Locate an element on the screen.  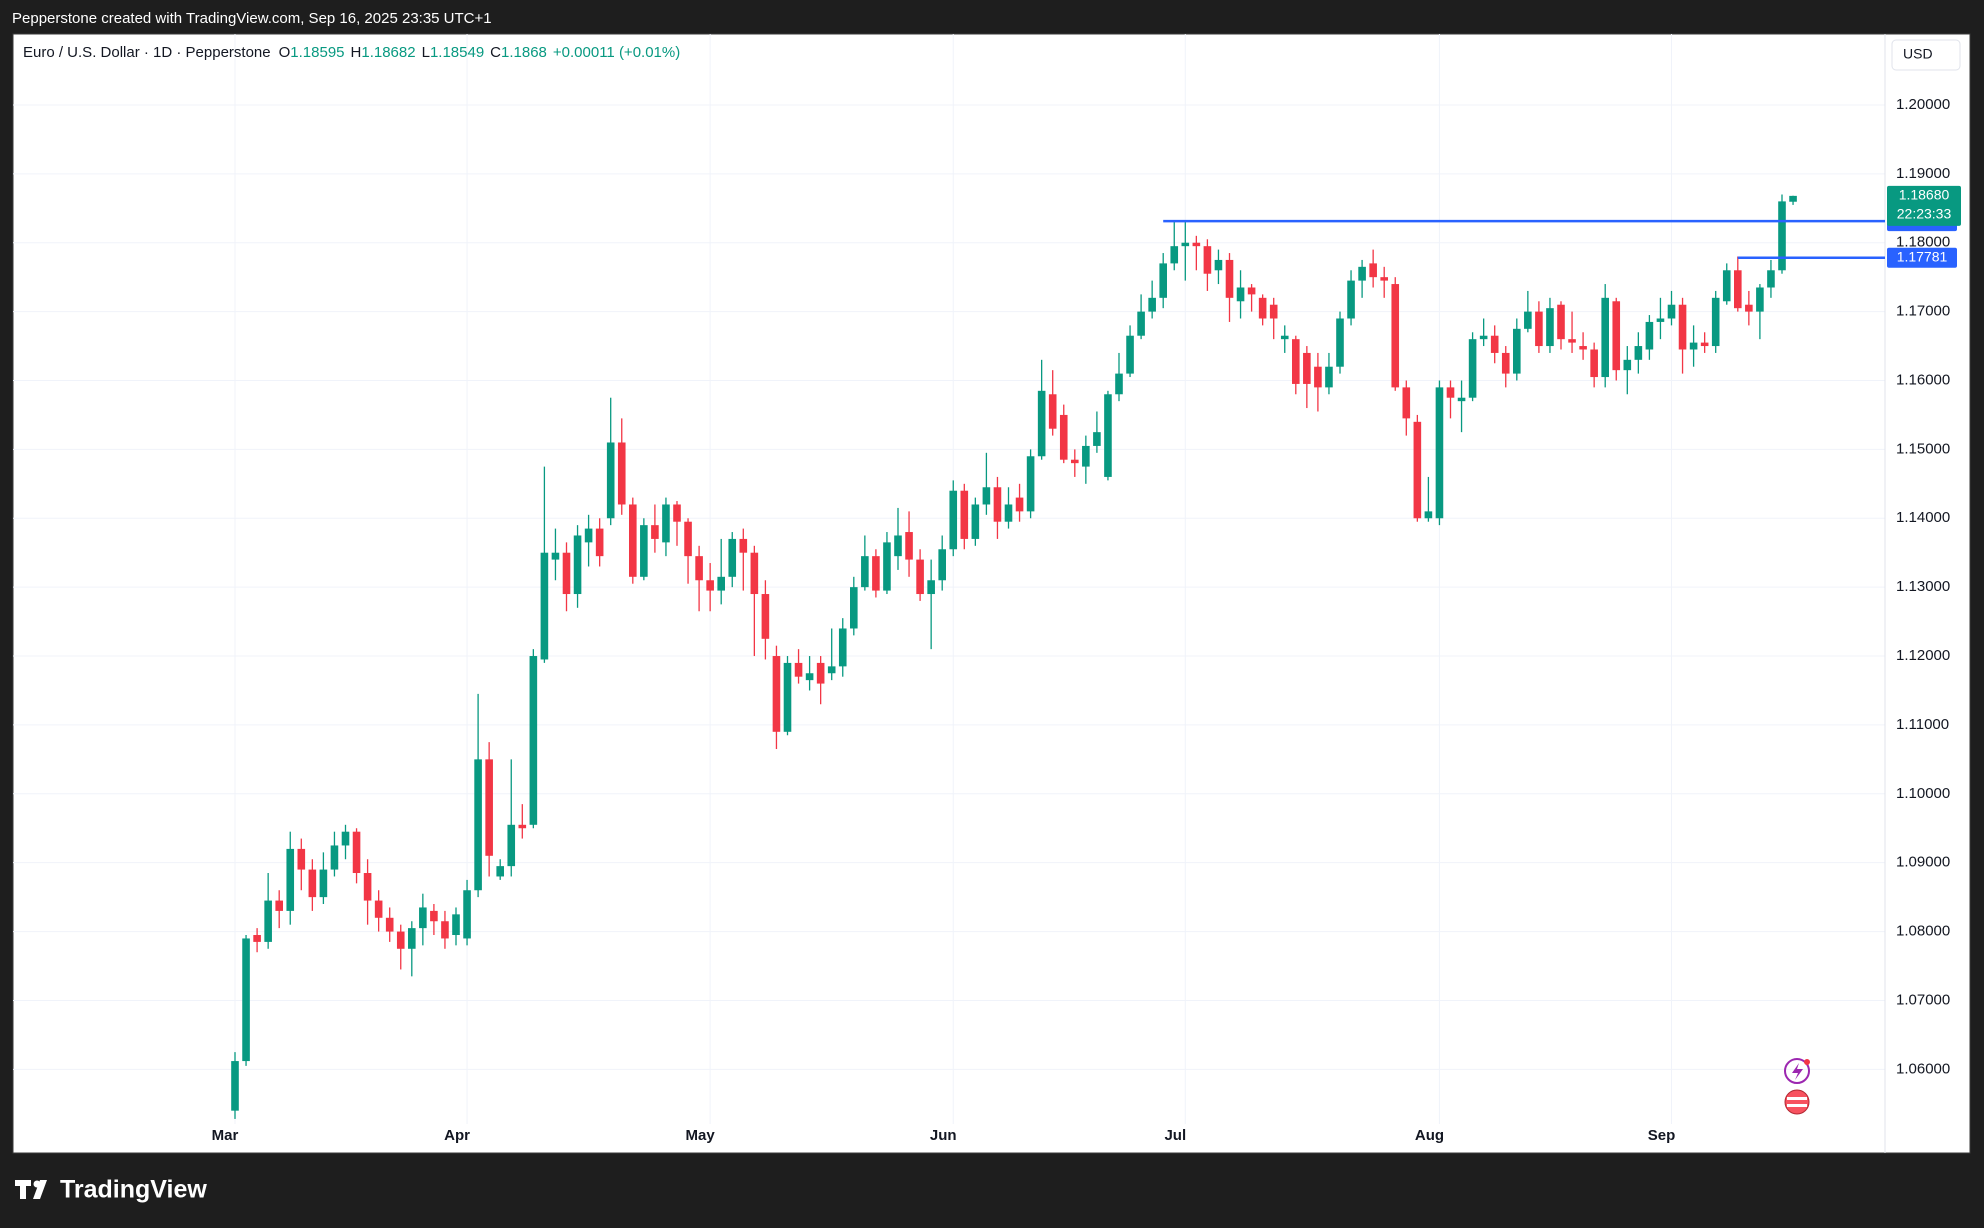
flag-stripe is located at coordinates (1797, 1098).